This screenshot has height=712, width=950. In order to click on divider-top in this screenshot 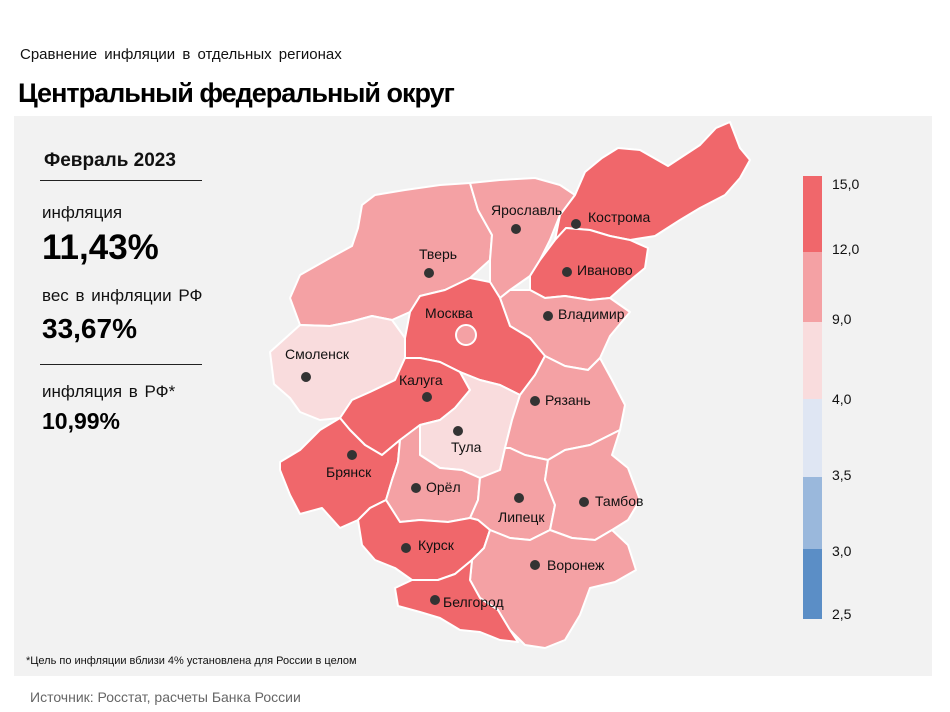, I will do `click(121, 180)`.